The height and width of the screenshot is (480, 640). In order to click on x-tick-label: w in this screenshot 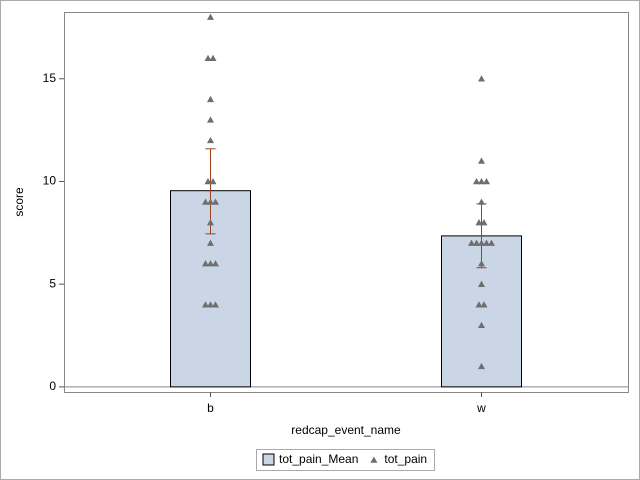, I will do `click(481, 408)`.